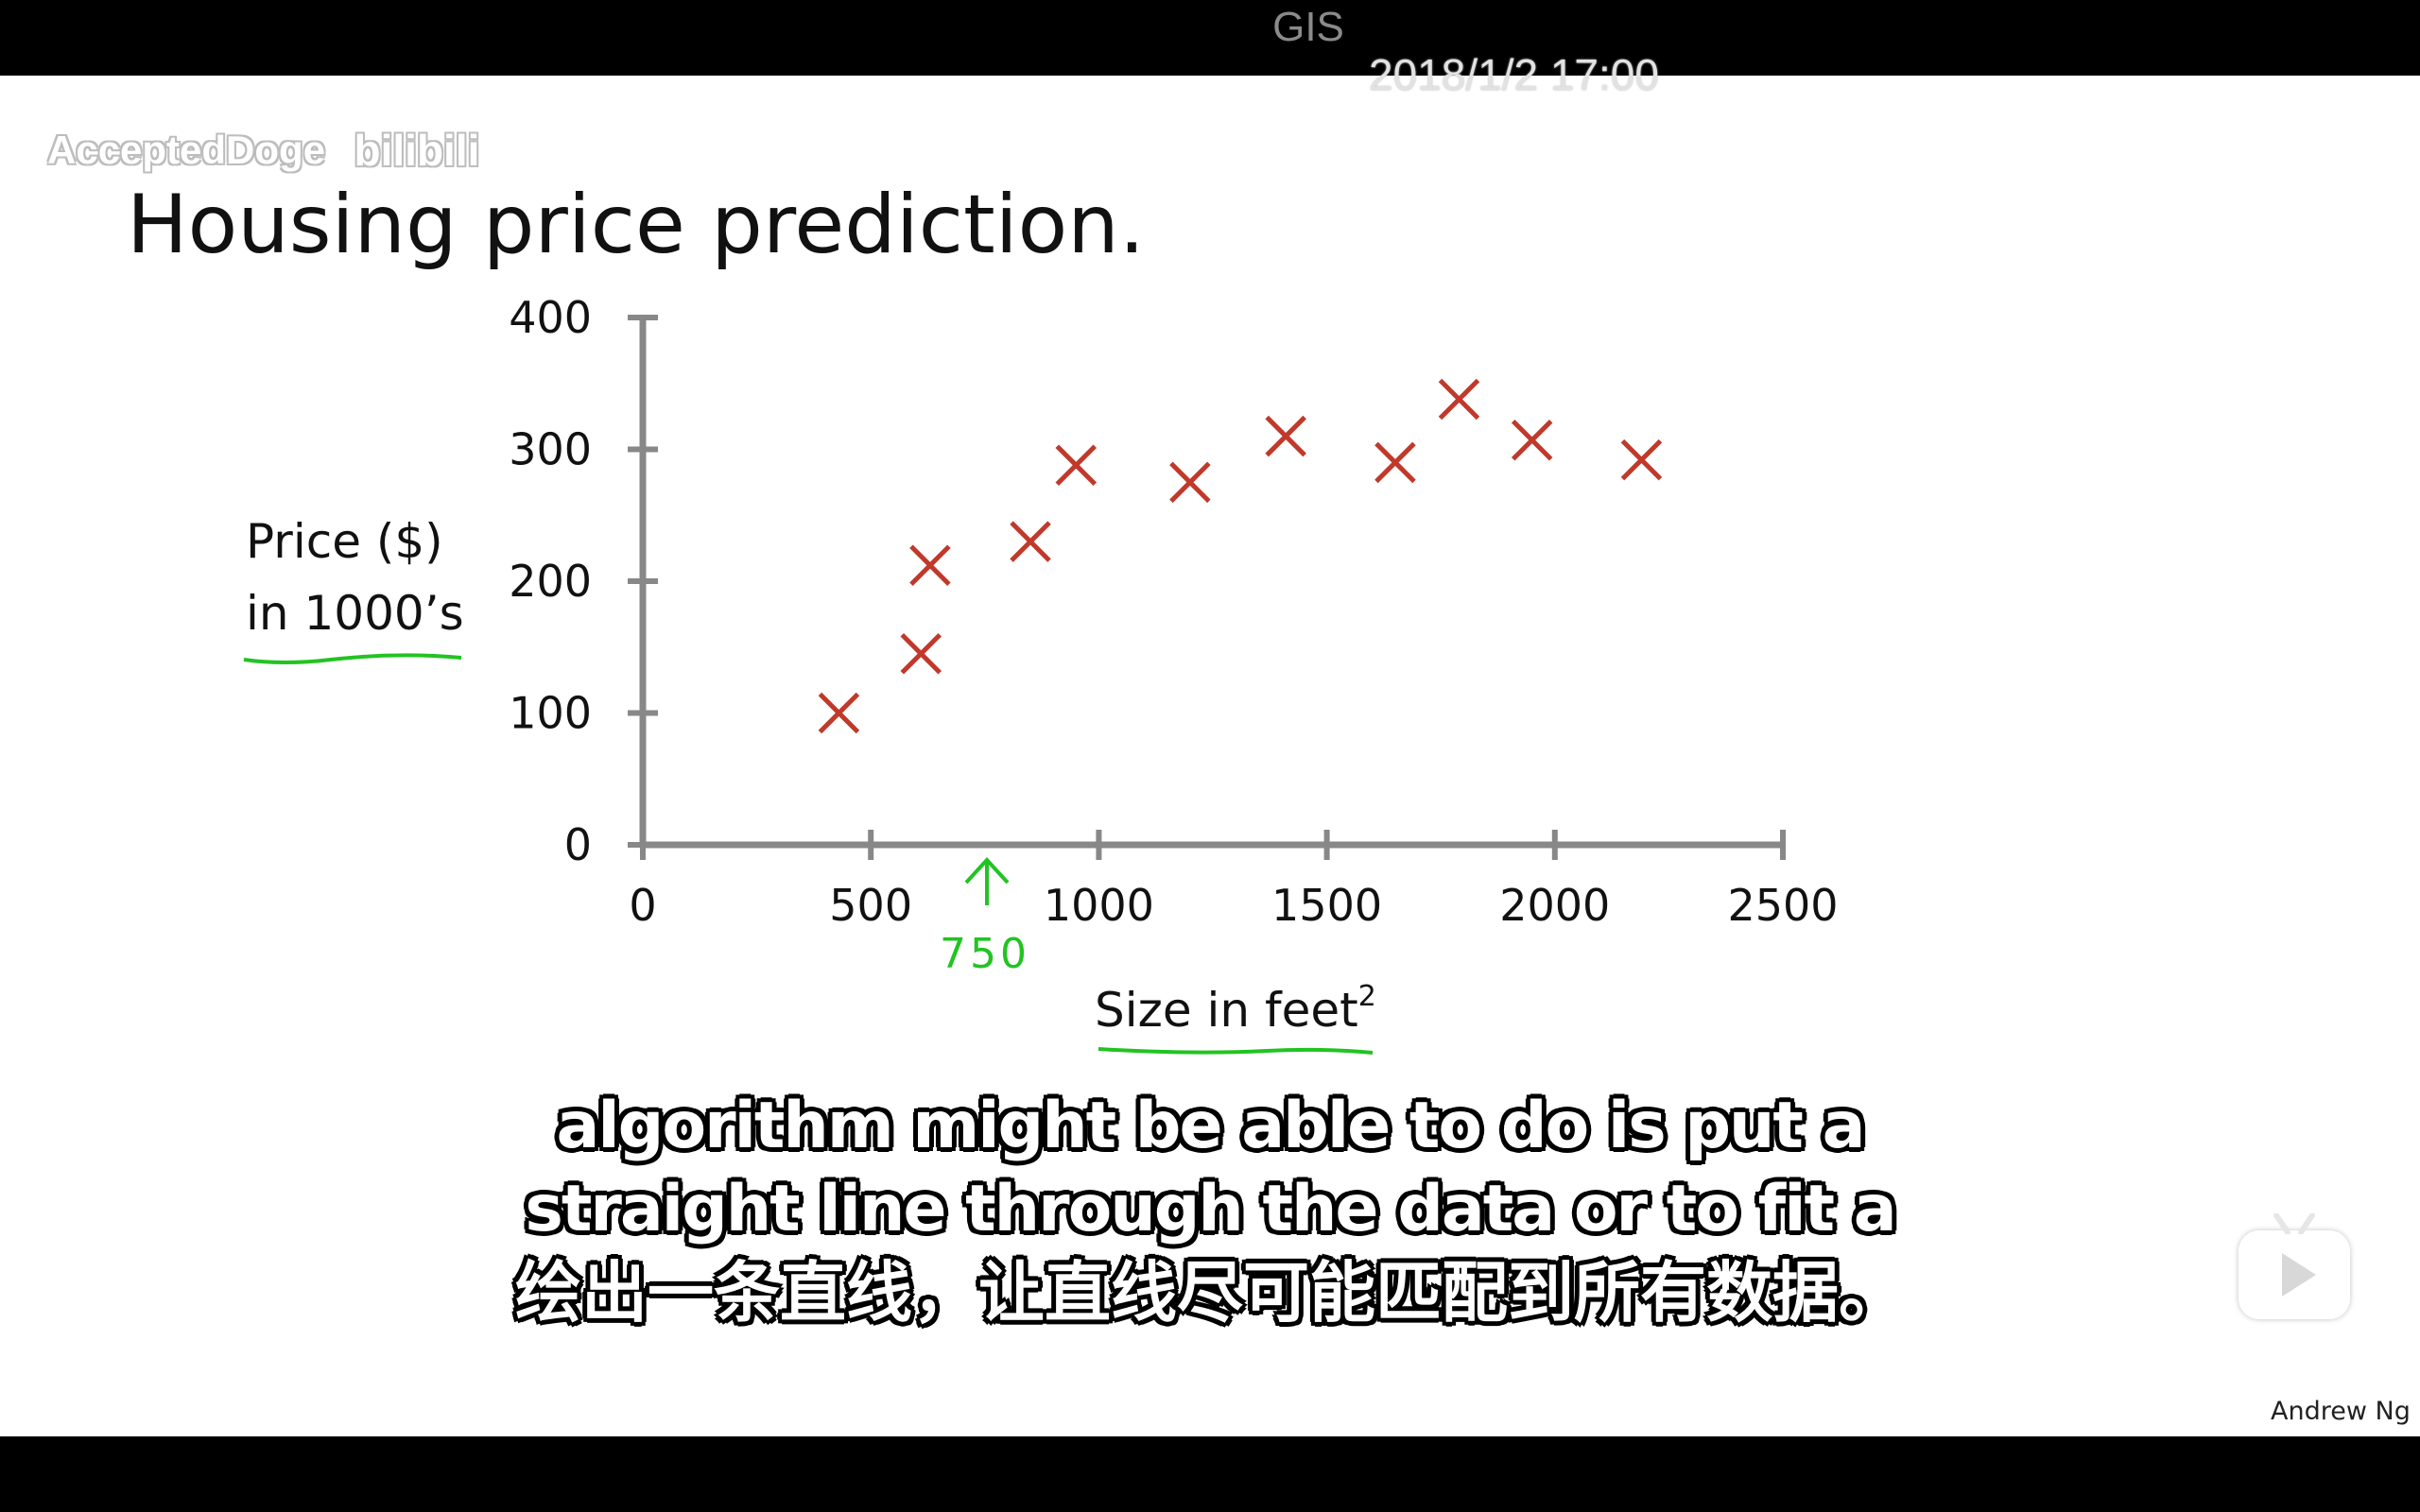 The width and height of the screenshot is (2420, 1512). I want to click on play-button, so click(2294, 1266).